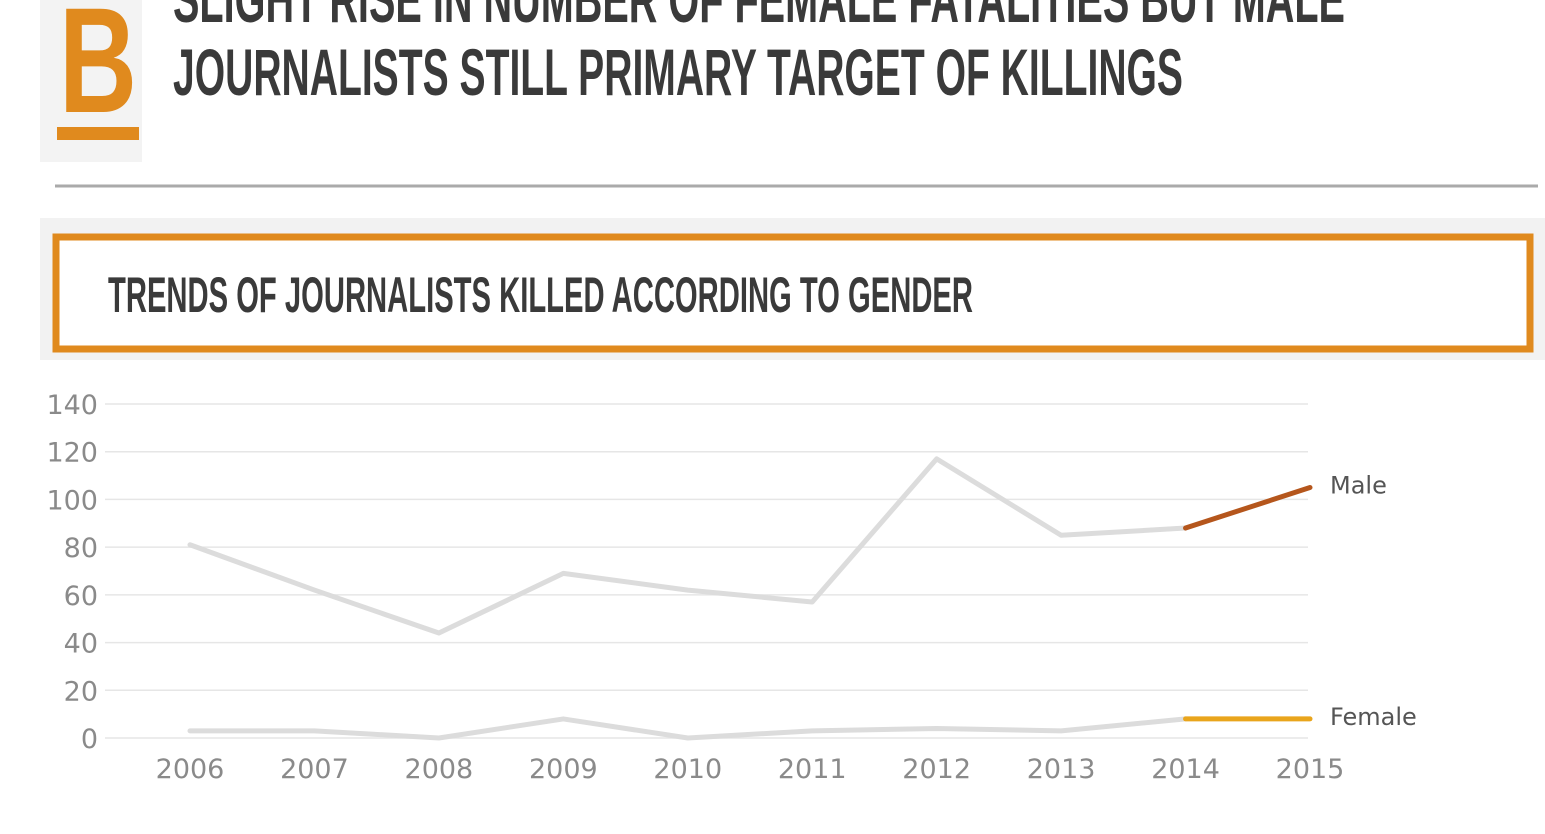  I want to click on x-tick-label: 2007, so click(314, 769).